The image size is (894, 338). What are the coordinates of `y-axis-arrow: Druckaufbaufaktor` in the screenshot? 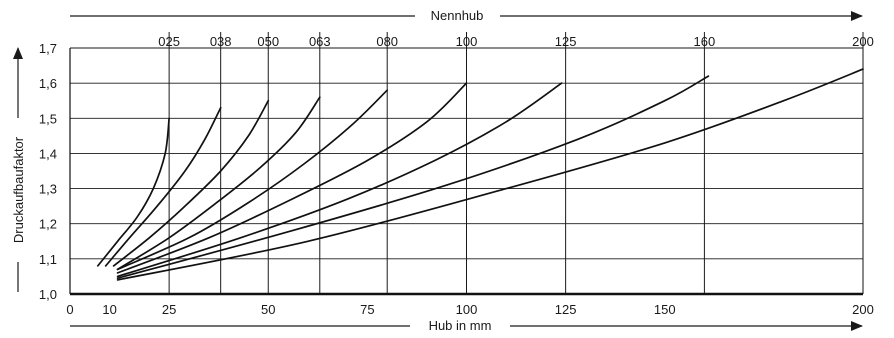 It's located at (18, 169).